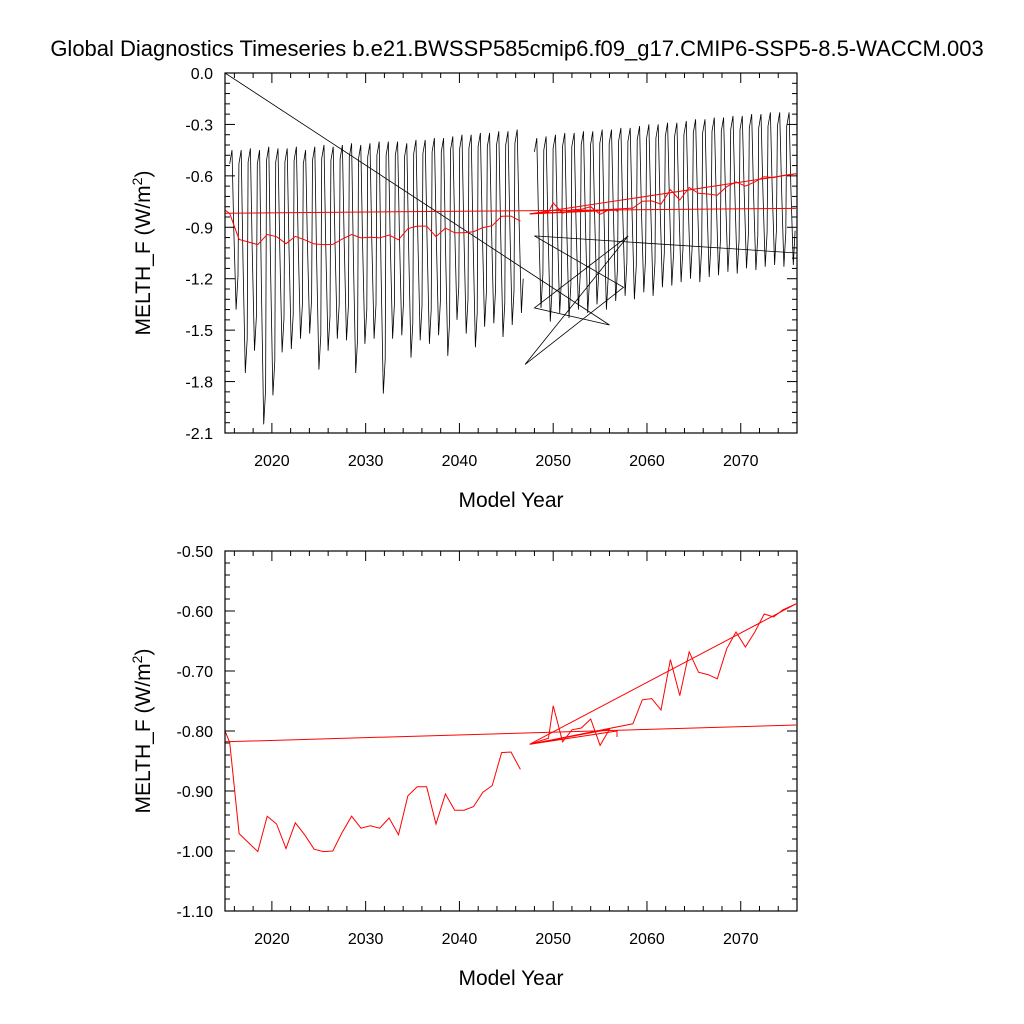 The height and width of the screenshot is (1024, 1024). Describe the element at coordinates (202, 74) in the screenshot. I see `y-tick-label: 0.0` at that location.